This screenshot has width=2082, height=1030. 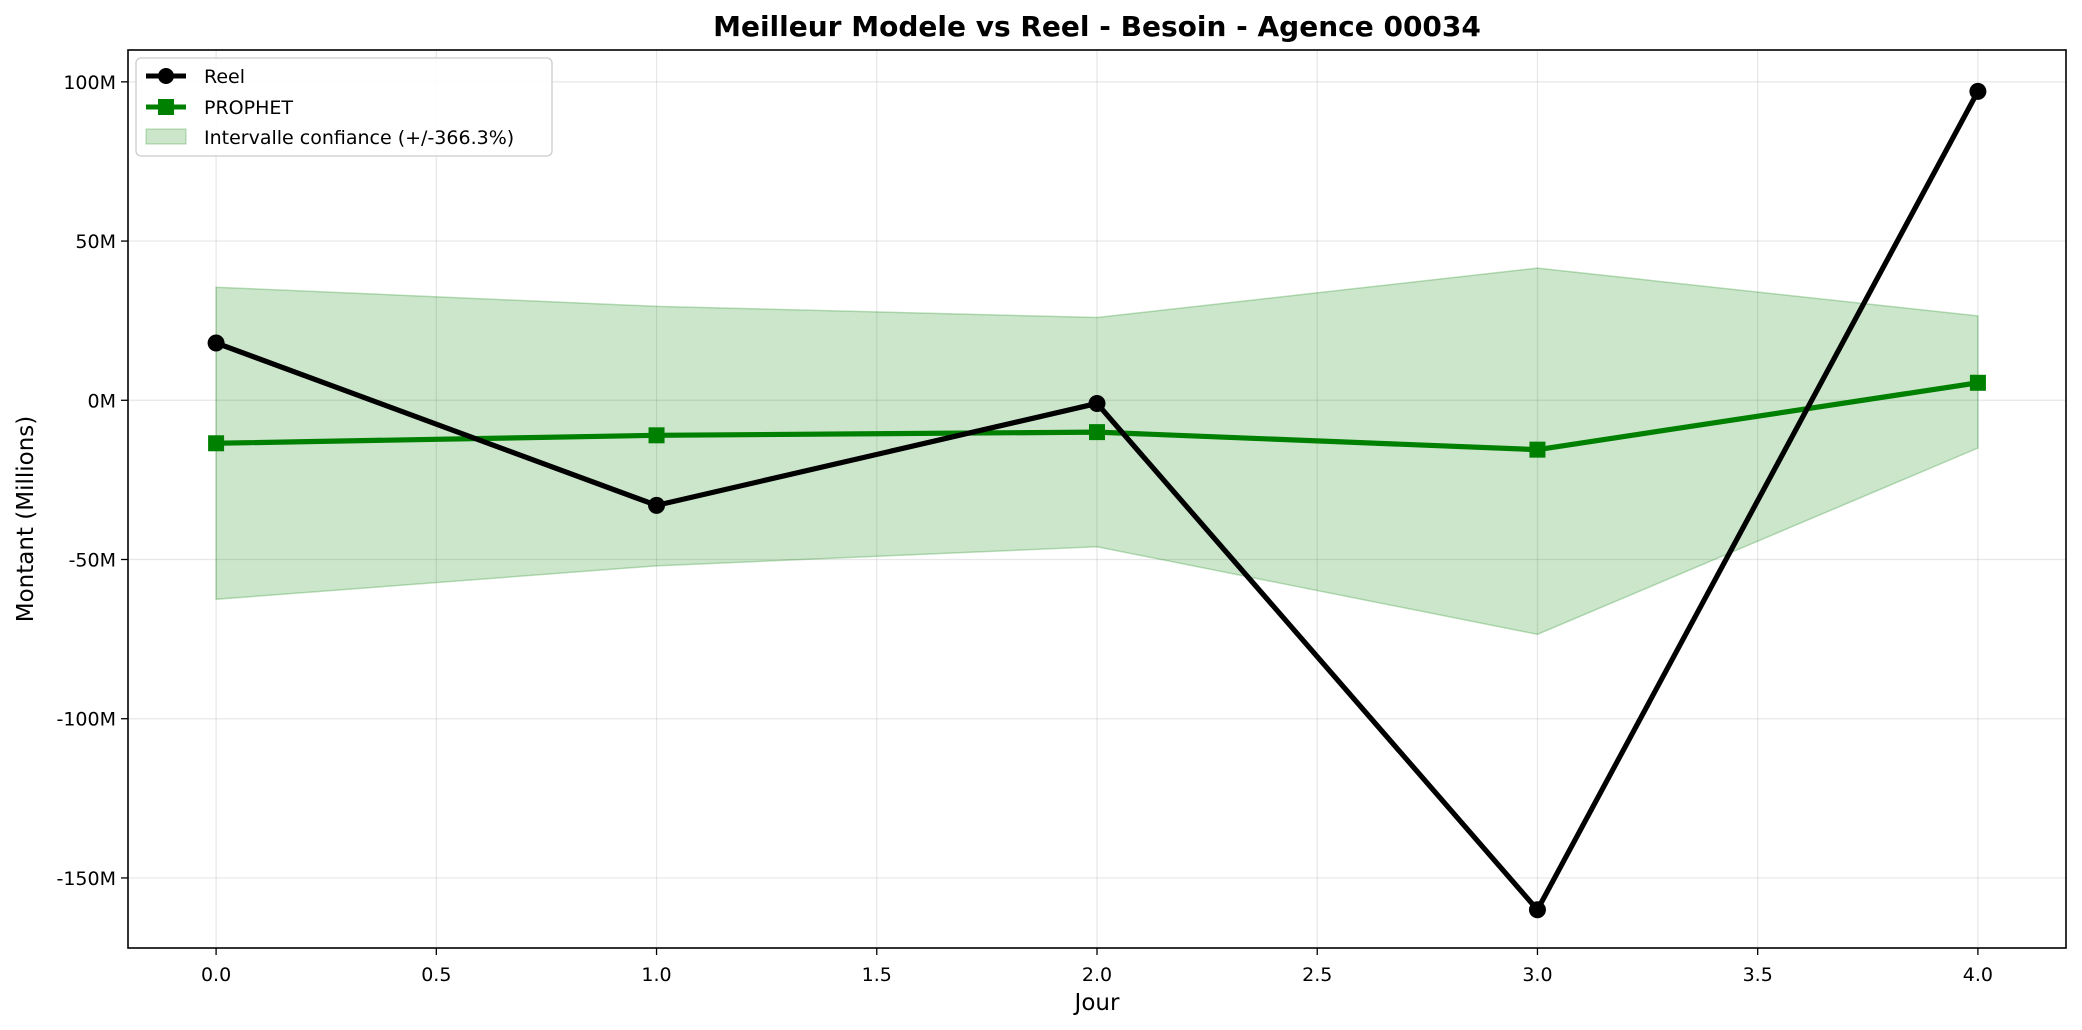 I want to click on legend-reel-label: Reel, so click(x=224, y=77).